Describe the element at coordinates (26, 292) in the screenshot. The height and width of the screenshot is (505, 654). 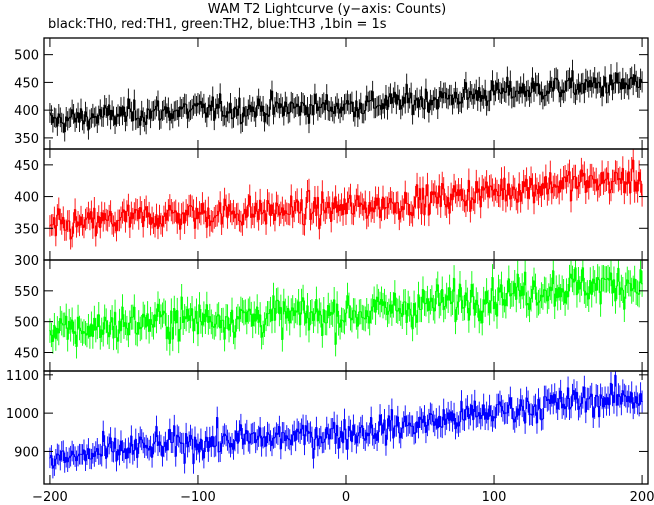
I see `y-tick-label: 550` at that location.